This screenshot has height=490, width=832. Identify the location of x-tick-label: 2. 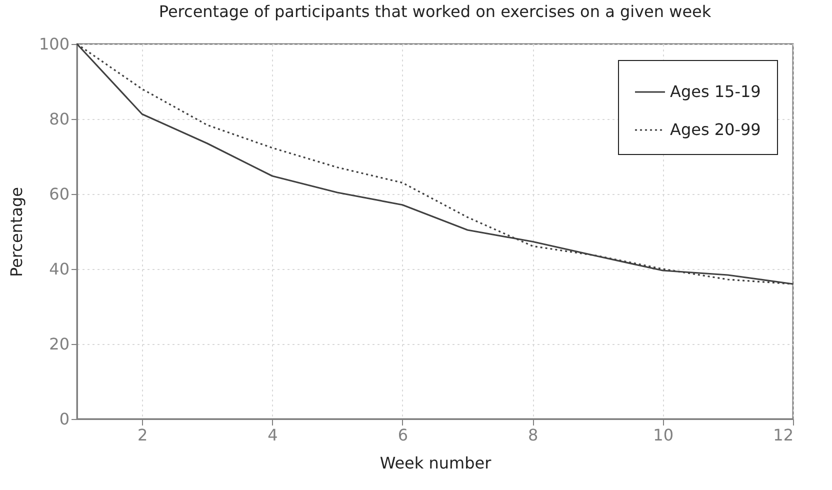
(142, 435).